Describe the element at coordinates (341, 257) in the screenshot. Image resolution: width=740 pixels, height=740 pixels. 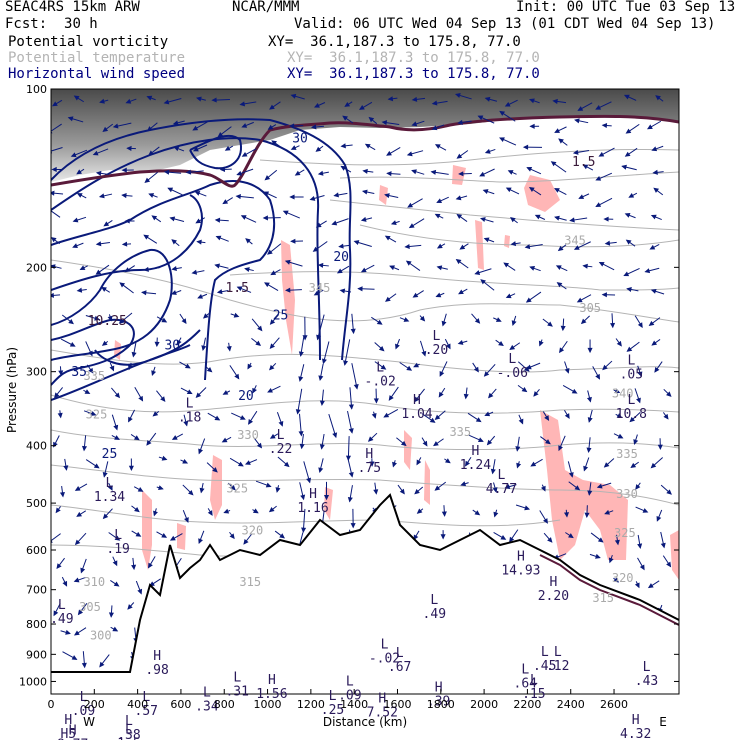
I see `wind-contour-label: 20` at that location.